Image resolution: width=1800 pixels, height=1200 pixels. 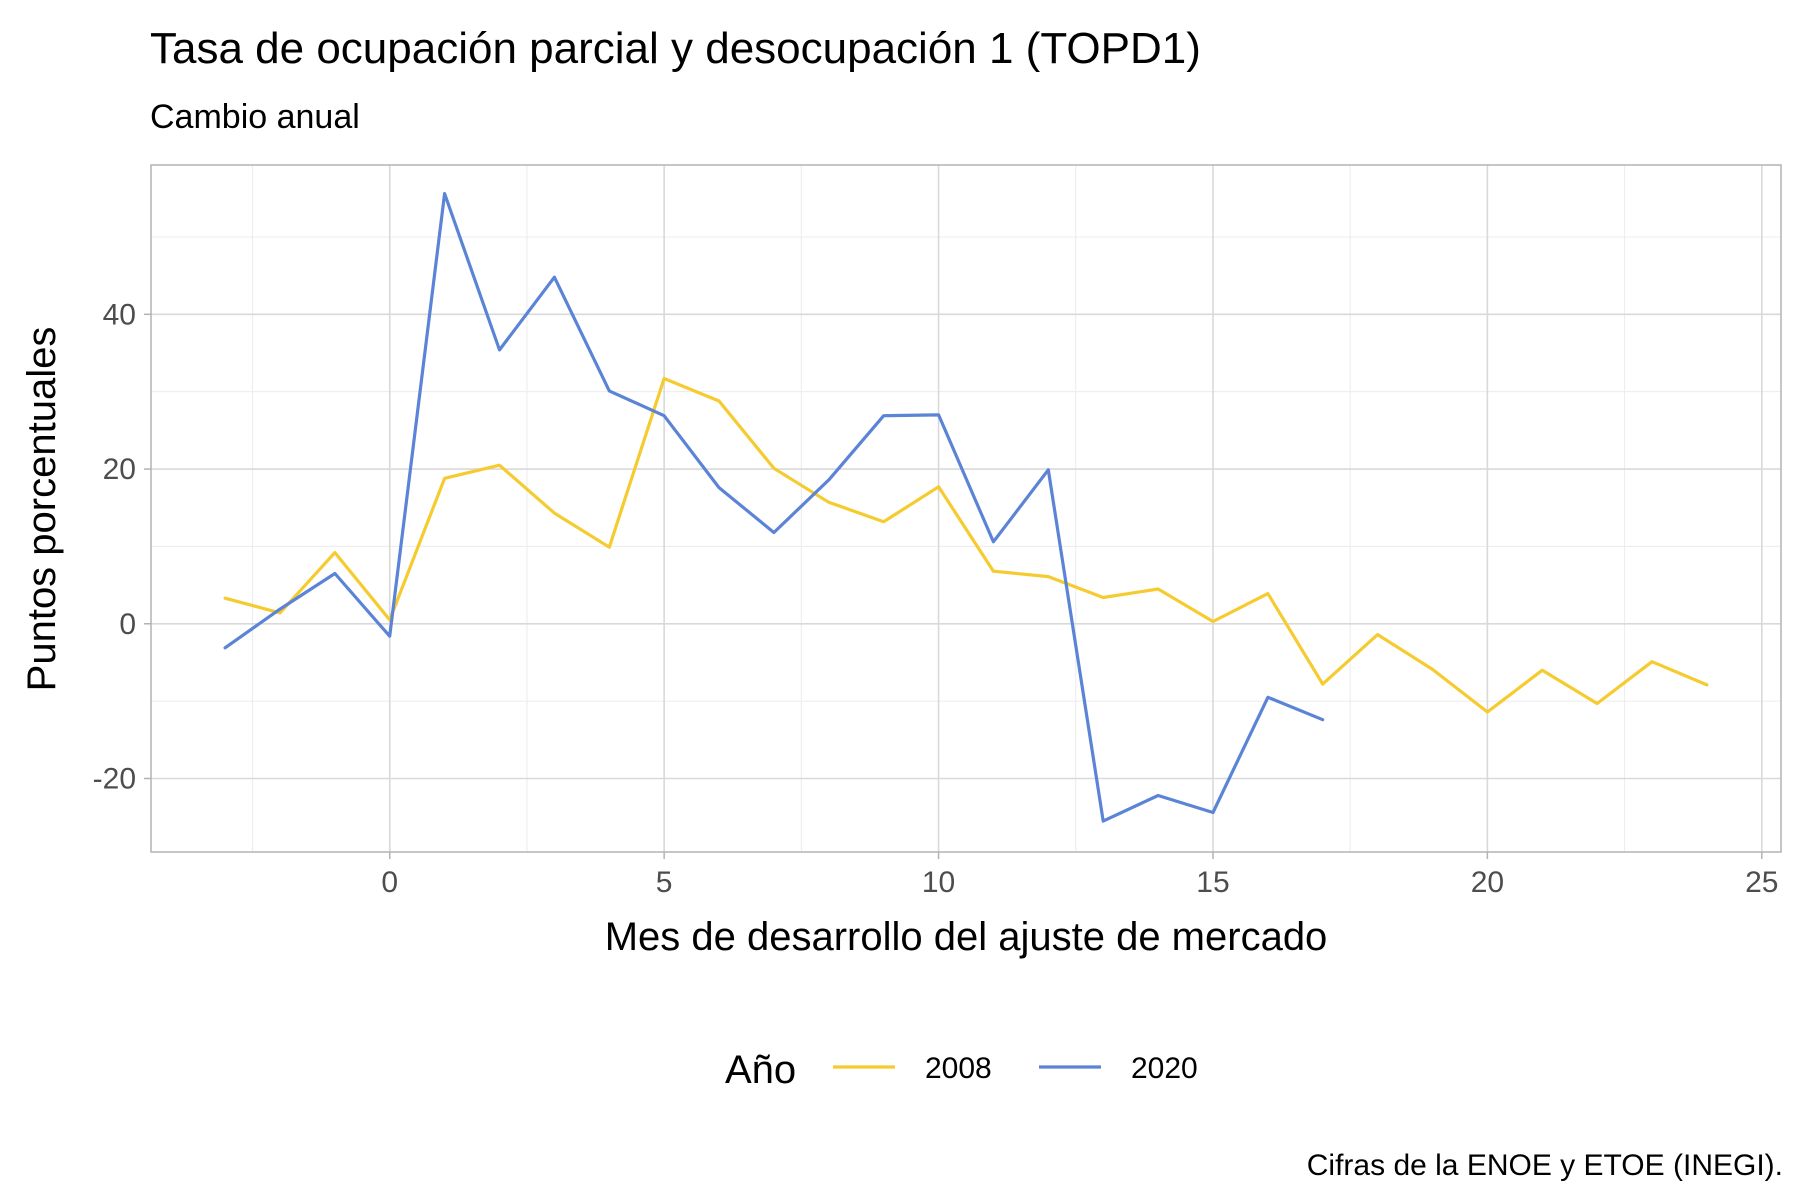 I want to click on x-axis-title: Mes de desarrollo del ajuste de mercado, so click(x=966, y=937).